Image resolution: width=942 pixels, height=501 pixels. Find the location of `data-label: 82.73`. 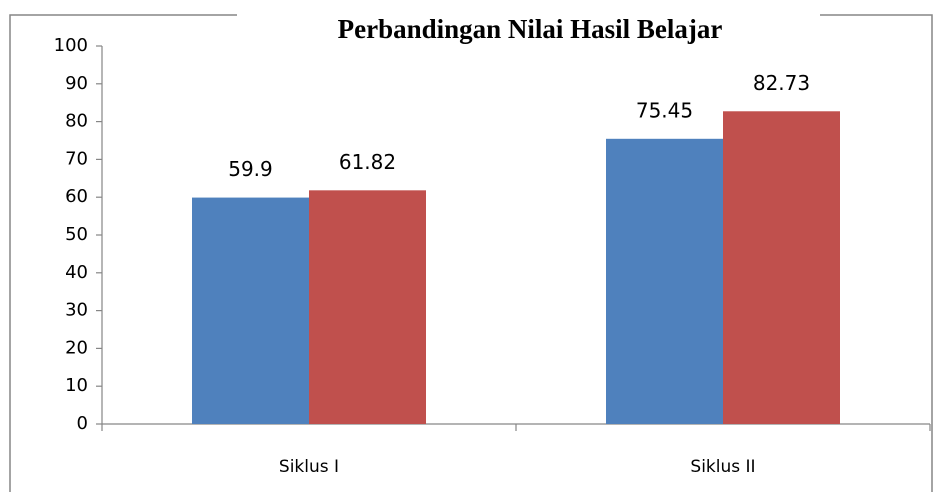

data-label: 82.73 is located at coordinates (781, 83).